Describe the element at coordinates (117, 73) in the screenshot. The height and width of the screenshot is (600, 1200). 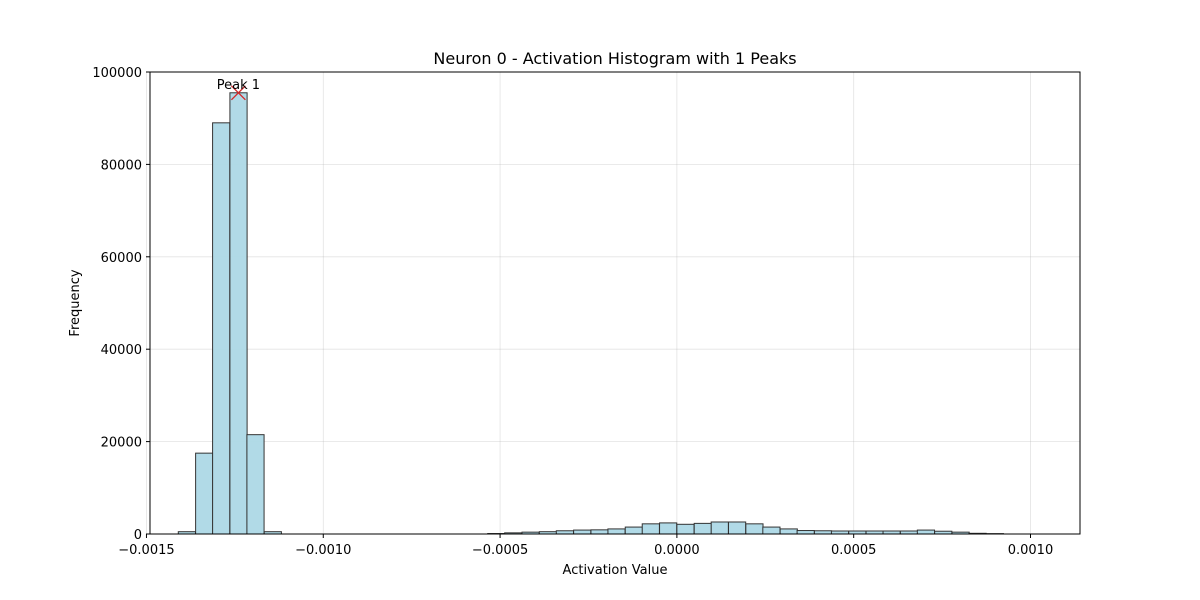
I see `y-tick-label: 100000` at that location.